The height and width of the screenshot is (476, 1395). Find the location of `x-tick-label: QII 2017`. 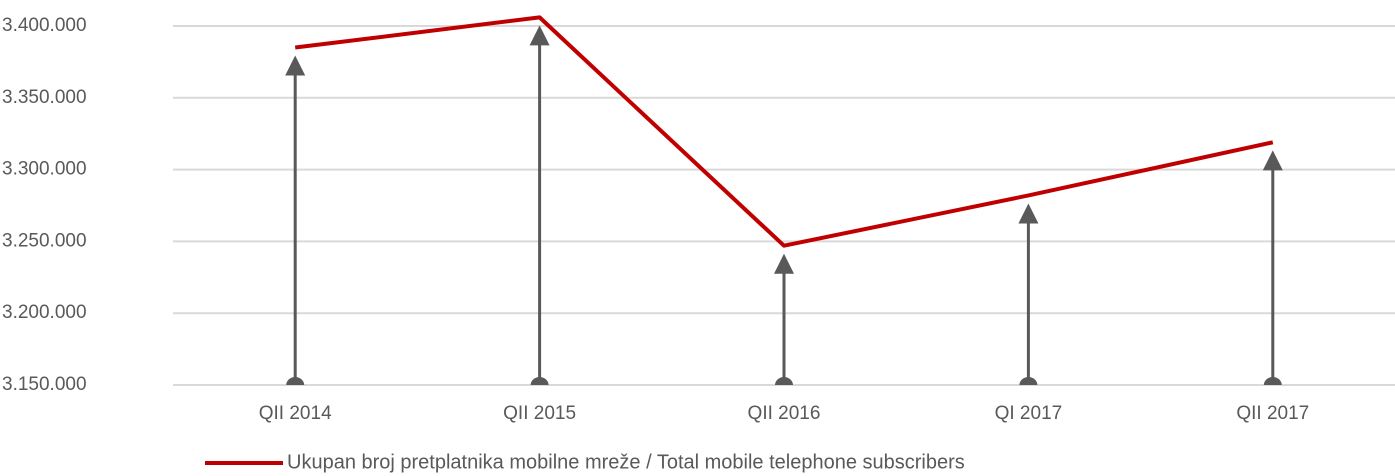

x-tick-label: QII 2017 is located at coordinates (1272, 413).